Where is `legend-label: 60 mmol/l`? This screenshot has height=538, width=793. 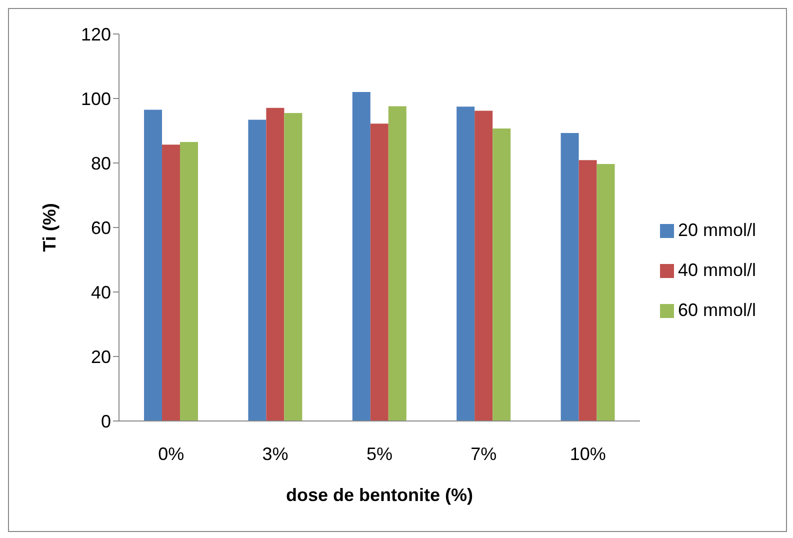 legend-label: 60 mmol/l is located at coordinates (717, 310).